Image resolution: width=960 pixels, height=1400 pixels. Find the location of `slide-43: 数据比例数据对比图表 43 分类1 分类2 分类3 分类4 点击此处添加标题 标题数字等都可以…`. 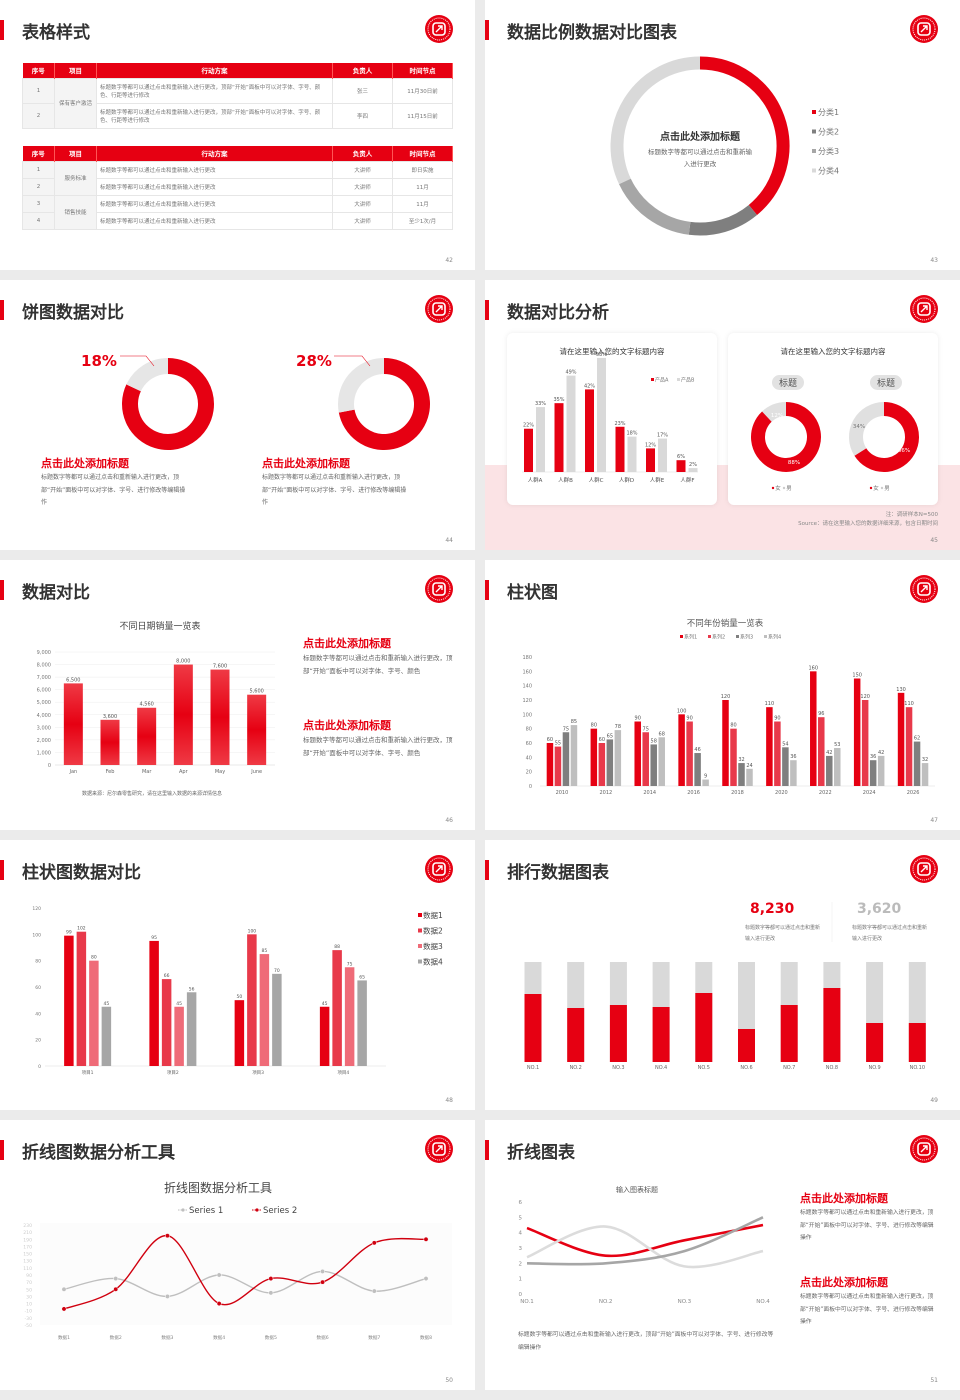

slide-43: 数据比例数据对比图表 43 分类1 分类2 分类3 分类4 点击此处添加标题 标题数字等都可以… is located at coordinates (722, 135).